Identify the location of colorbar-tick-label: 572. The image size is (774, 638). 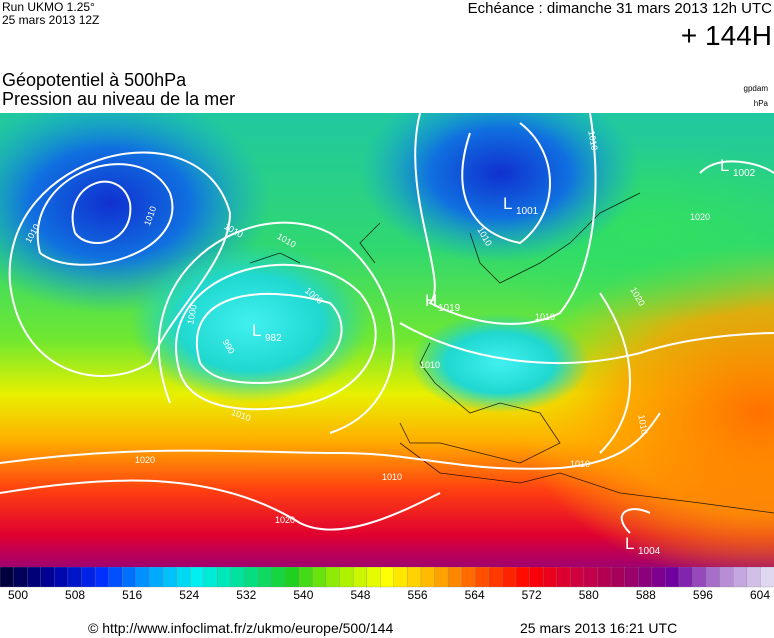
(532, 594).